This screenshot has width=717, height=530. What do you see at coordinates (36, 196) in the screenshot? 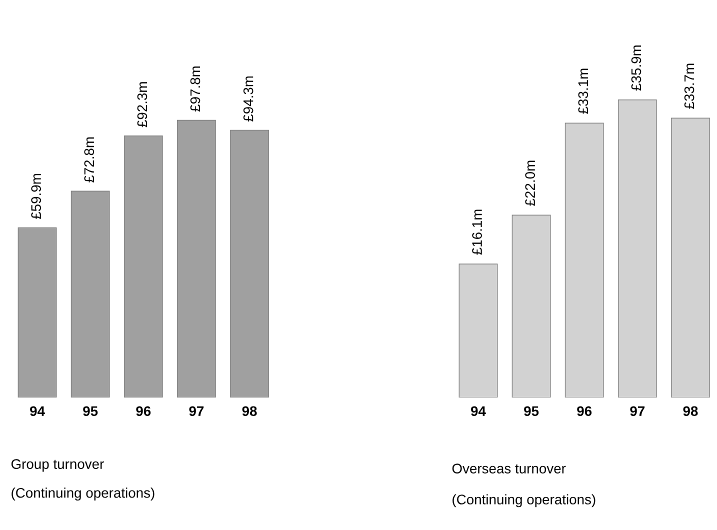
I see `data-label: £59.9m` at bounding box center [36, 196].